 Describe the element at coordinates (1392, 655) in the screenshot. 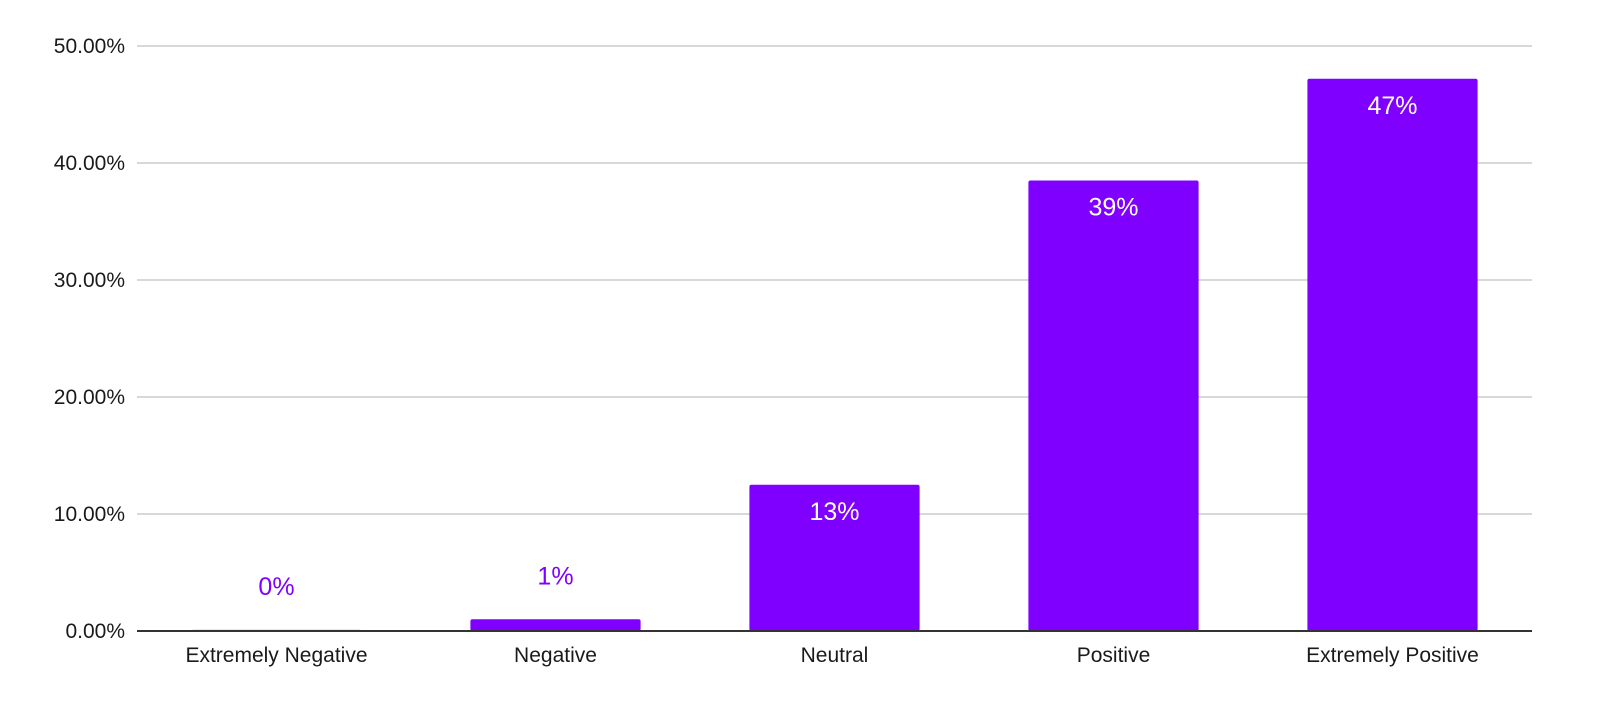

I see `x-tick-label: Extremely Positive` at that location.